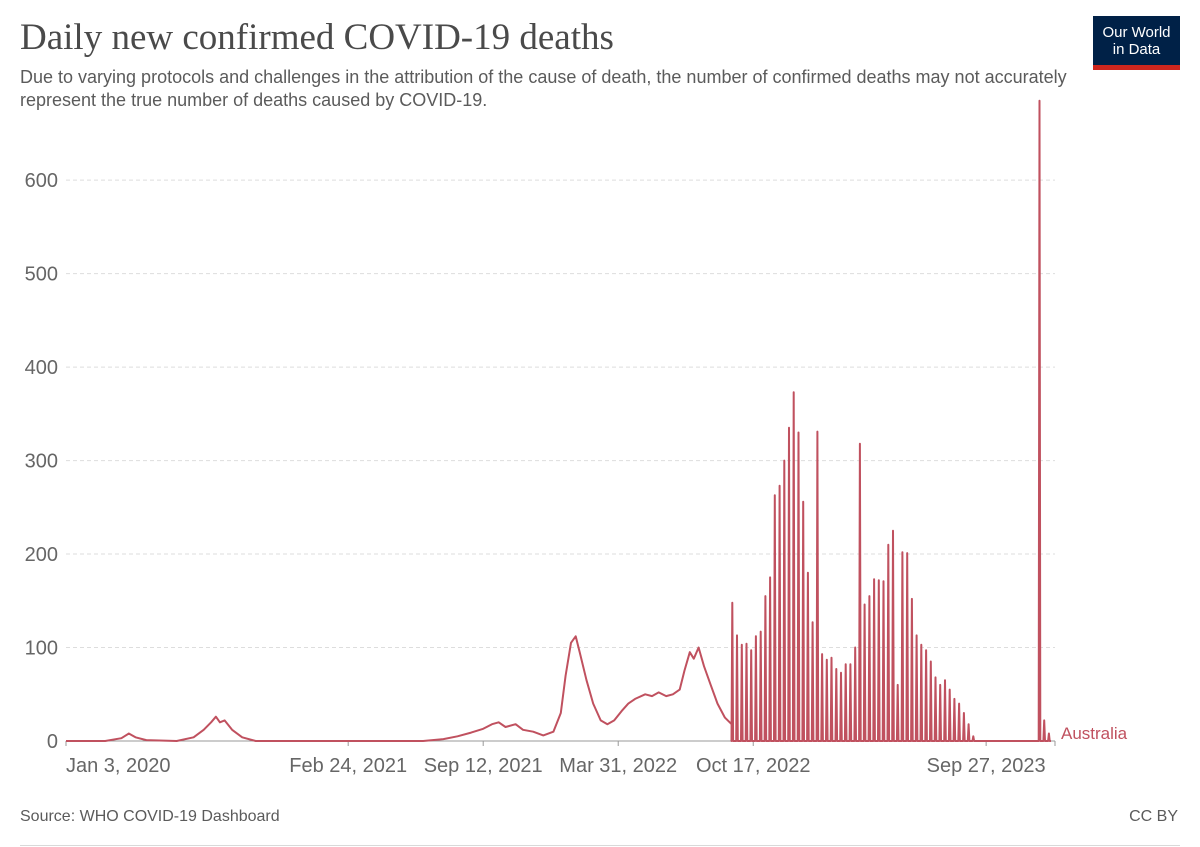 Image resolution: width=1200 pixels, height=847 pixels. What do you see at coordinates (1153, 816) in the screenshot?
I see `license-link: CC BY` at bounding box center [1153, 816].